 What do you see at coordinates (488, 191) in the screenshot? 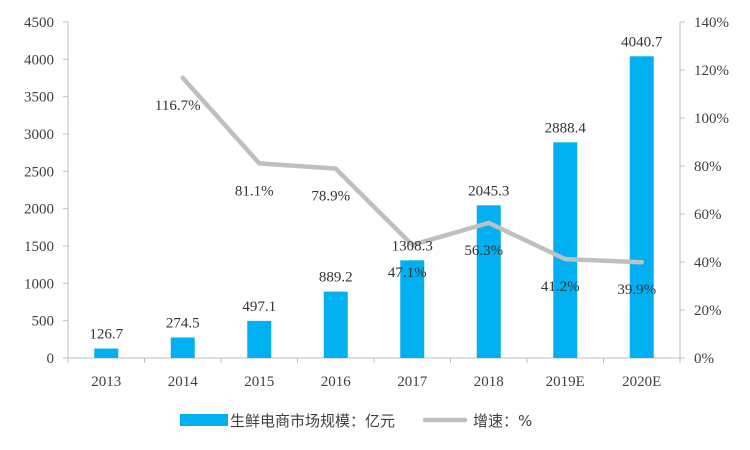
I see `bar-value-label: 2045.3` at bounding box center [488, 191].